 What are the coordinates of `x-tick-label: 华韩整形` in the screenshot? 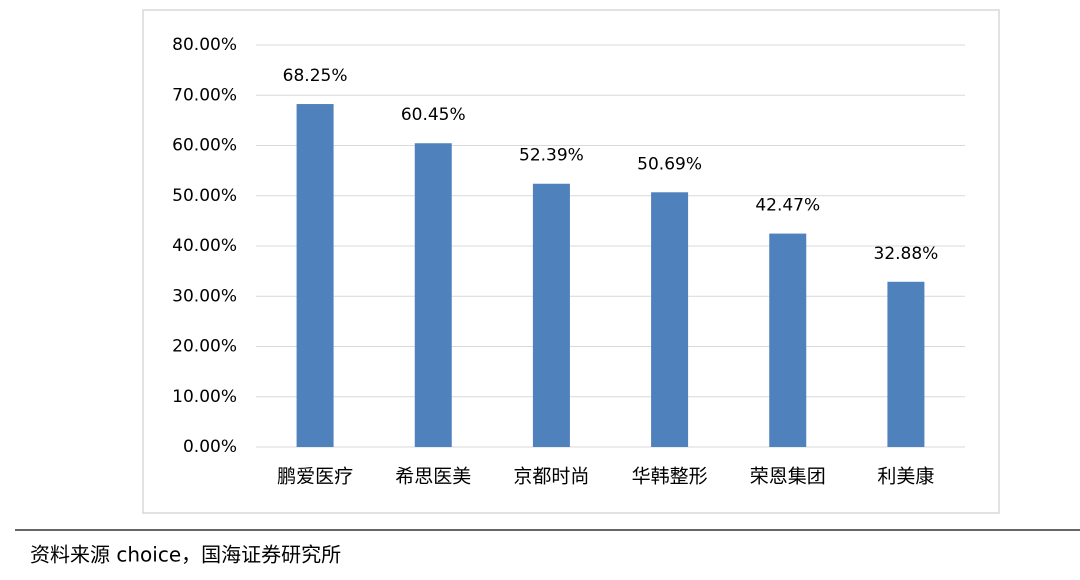 It's located at (670, 477).